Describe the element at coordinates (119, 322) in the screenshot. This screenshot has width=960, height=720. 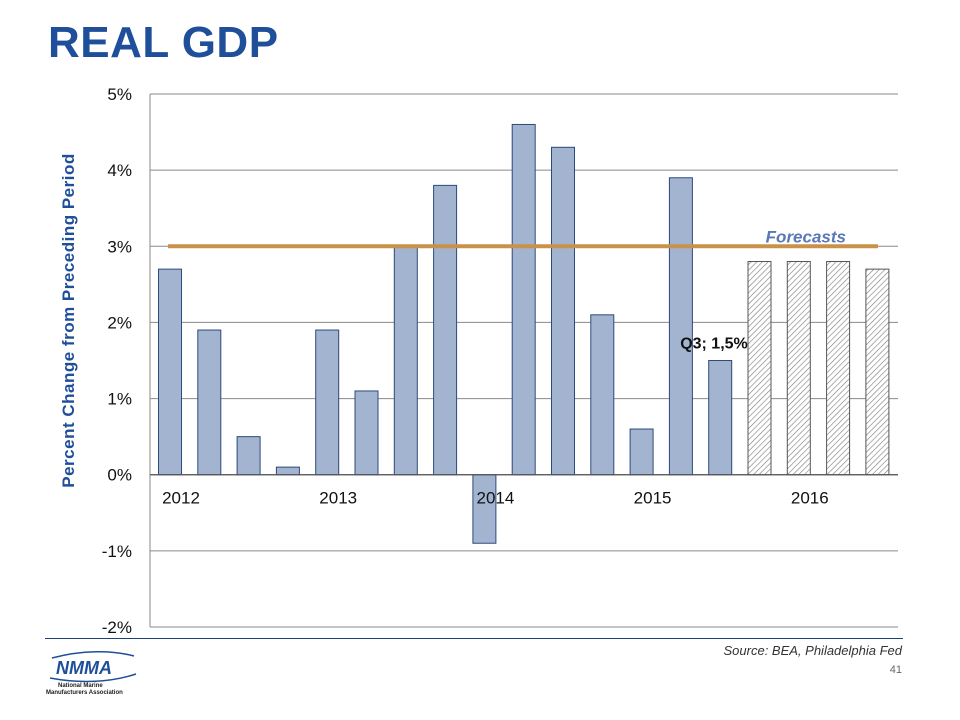
I see `y-tick-label: 2%` at that location.